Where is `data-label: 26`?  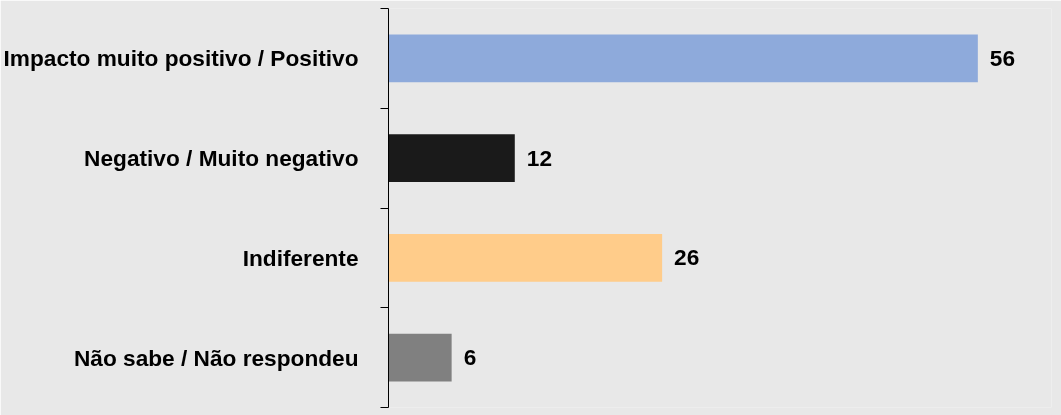
data-label: 26 is located at coordinates (687, 257).